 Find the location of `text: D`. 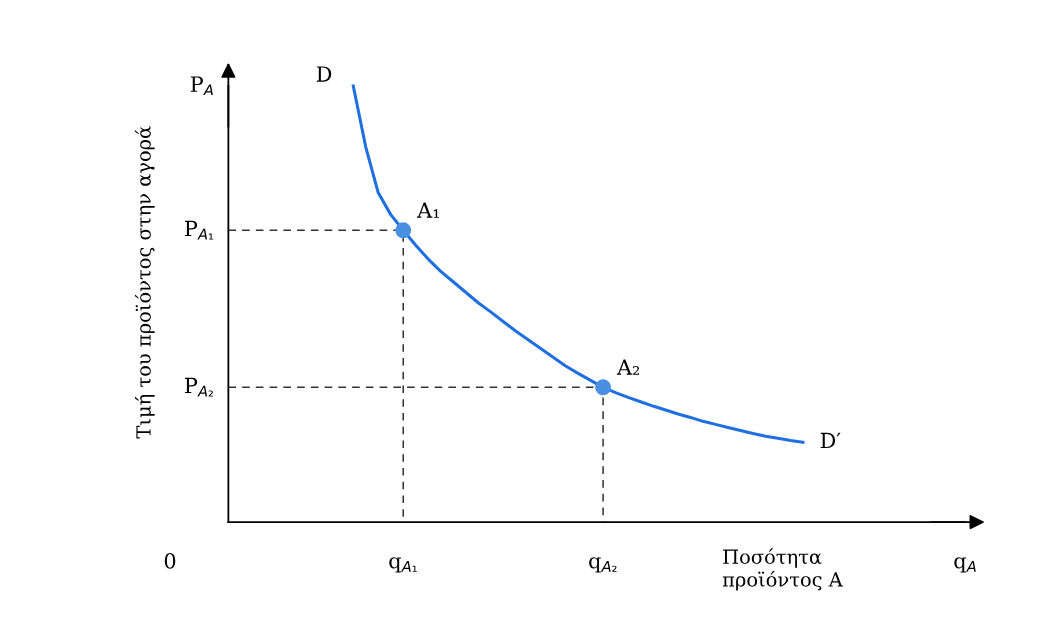

text: D is located at coordinates (324, 74).